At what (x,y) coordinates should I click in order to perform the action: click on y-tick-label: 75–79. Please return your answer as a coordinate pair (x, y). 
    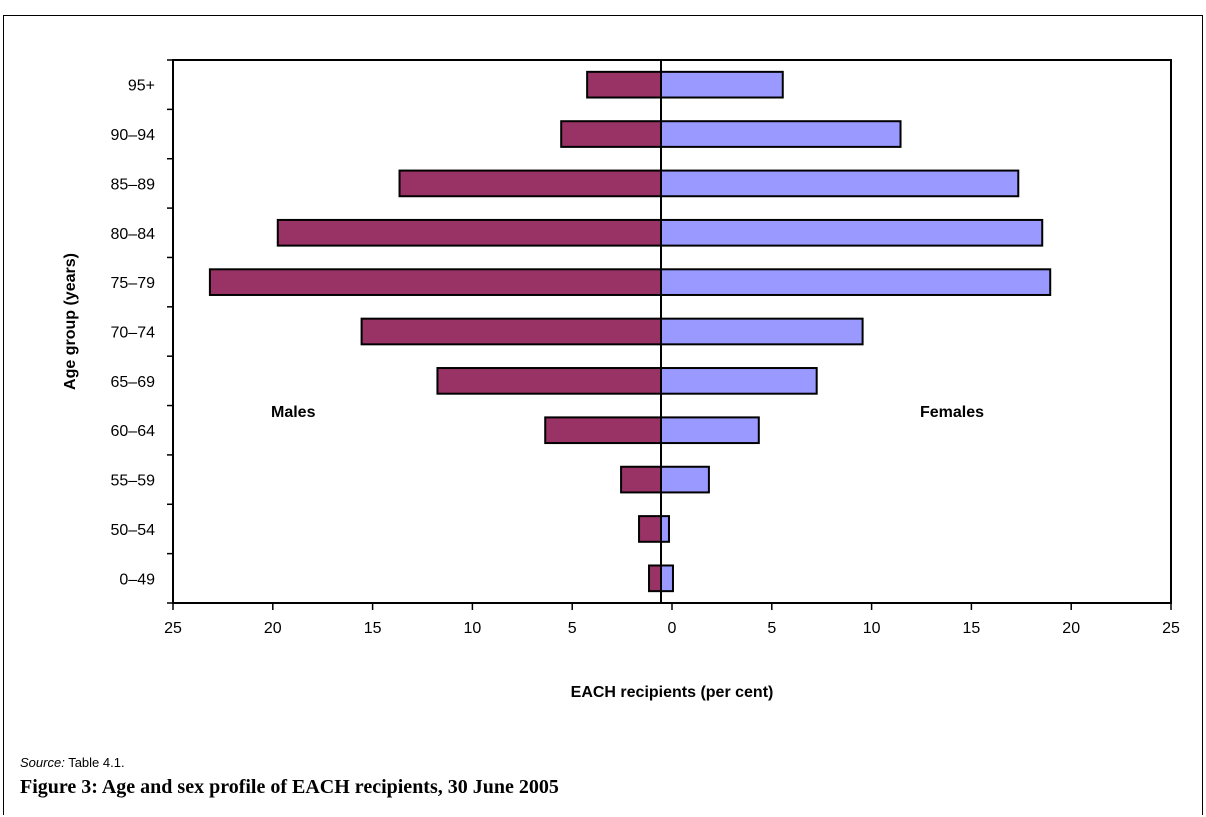
    Looking at the image, I should click on (133, 283).